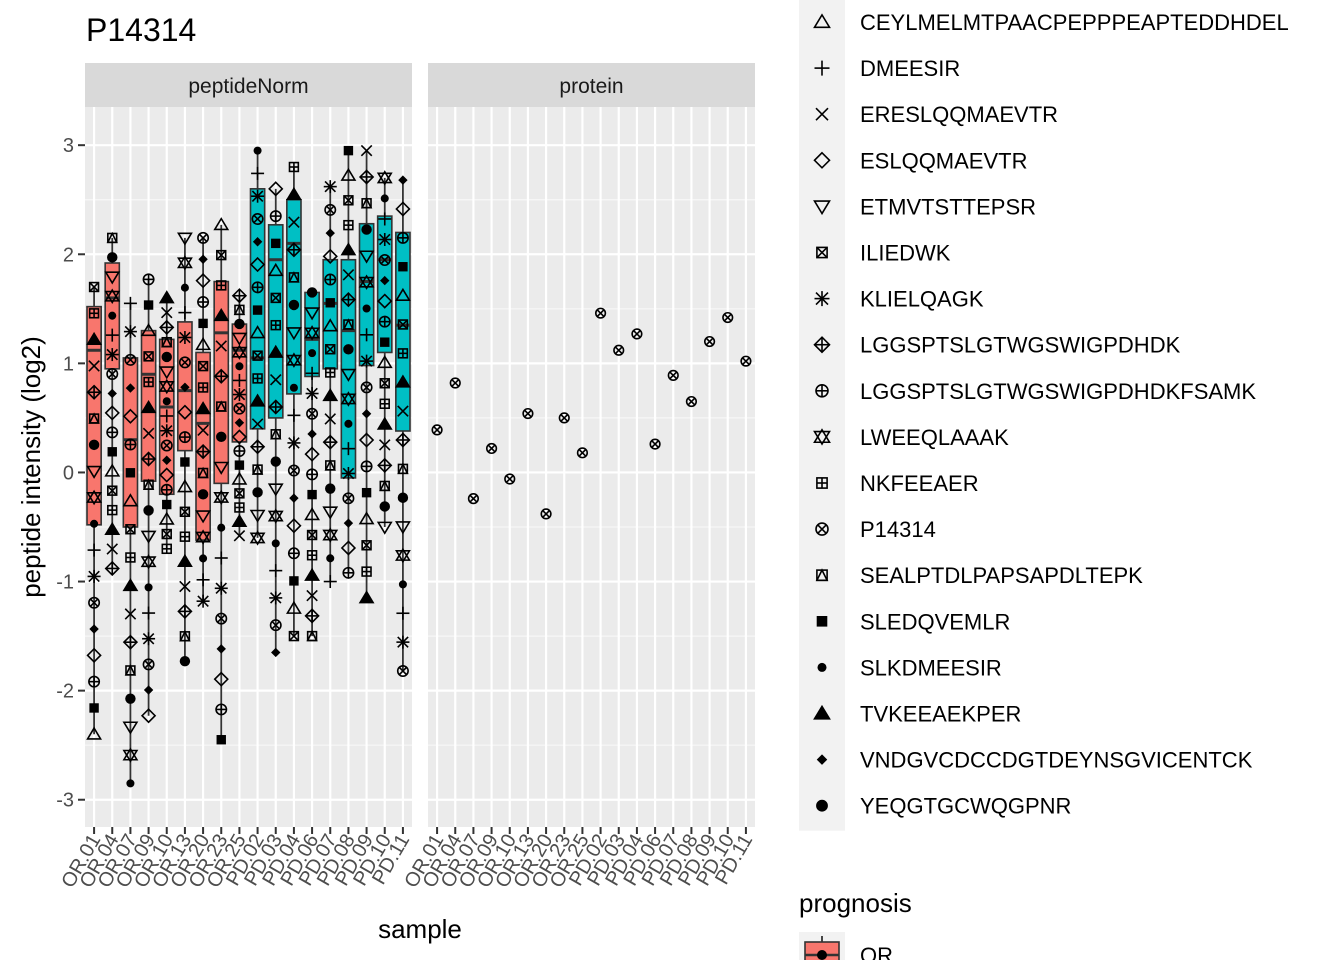 This screenshot has width=1344, height=965. I want to click on box-PD.07, so click(330, 384).